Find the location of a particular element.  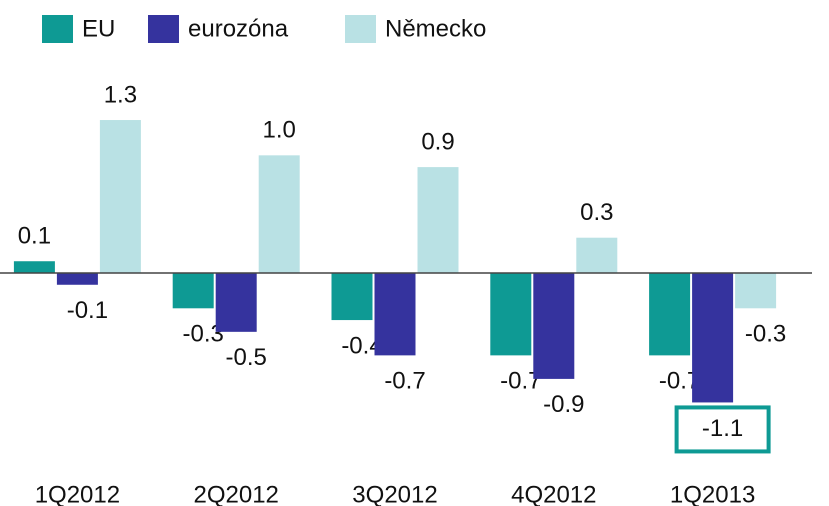

legend-label: eurozóna is located at coordinates (238, 28).